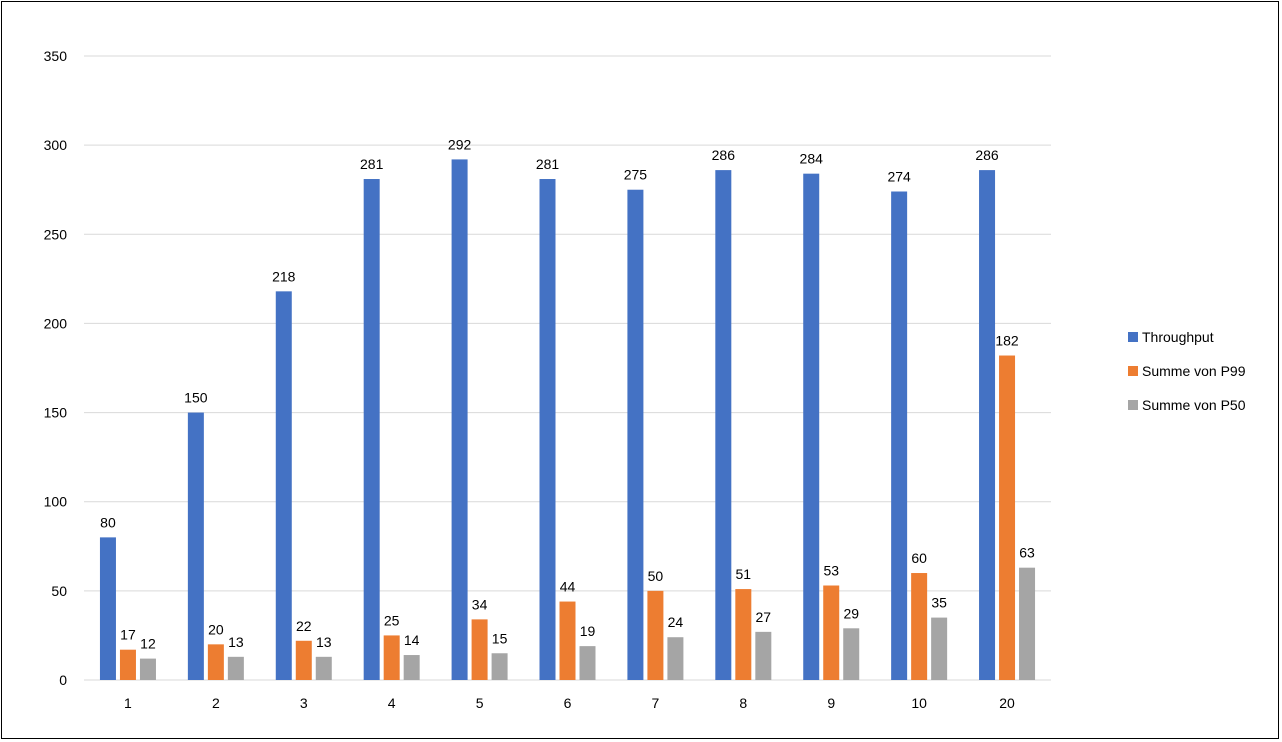 The image size is (1282, 742). I want to click on y-tick-label: 200, so click(56, 323).